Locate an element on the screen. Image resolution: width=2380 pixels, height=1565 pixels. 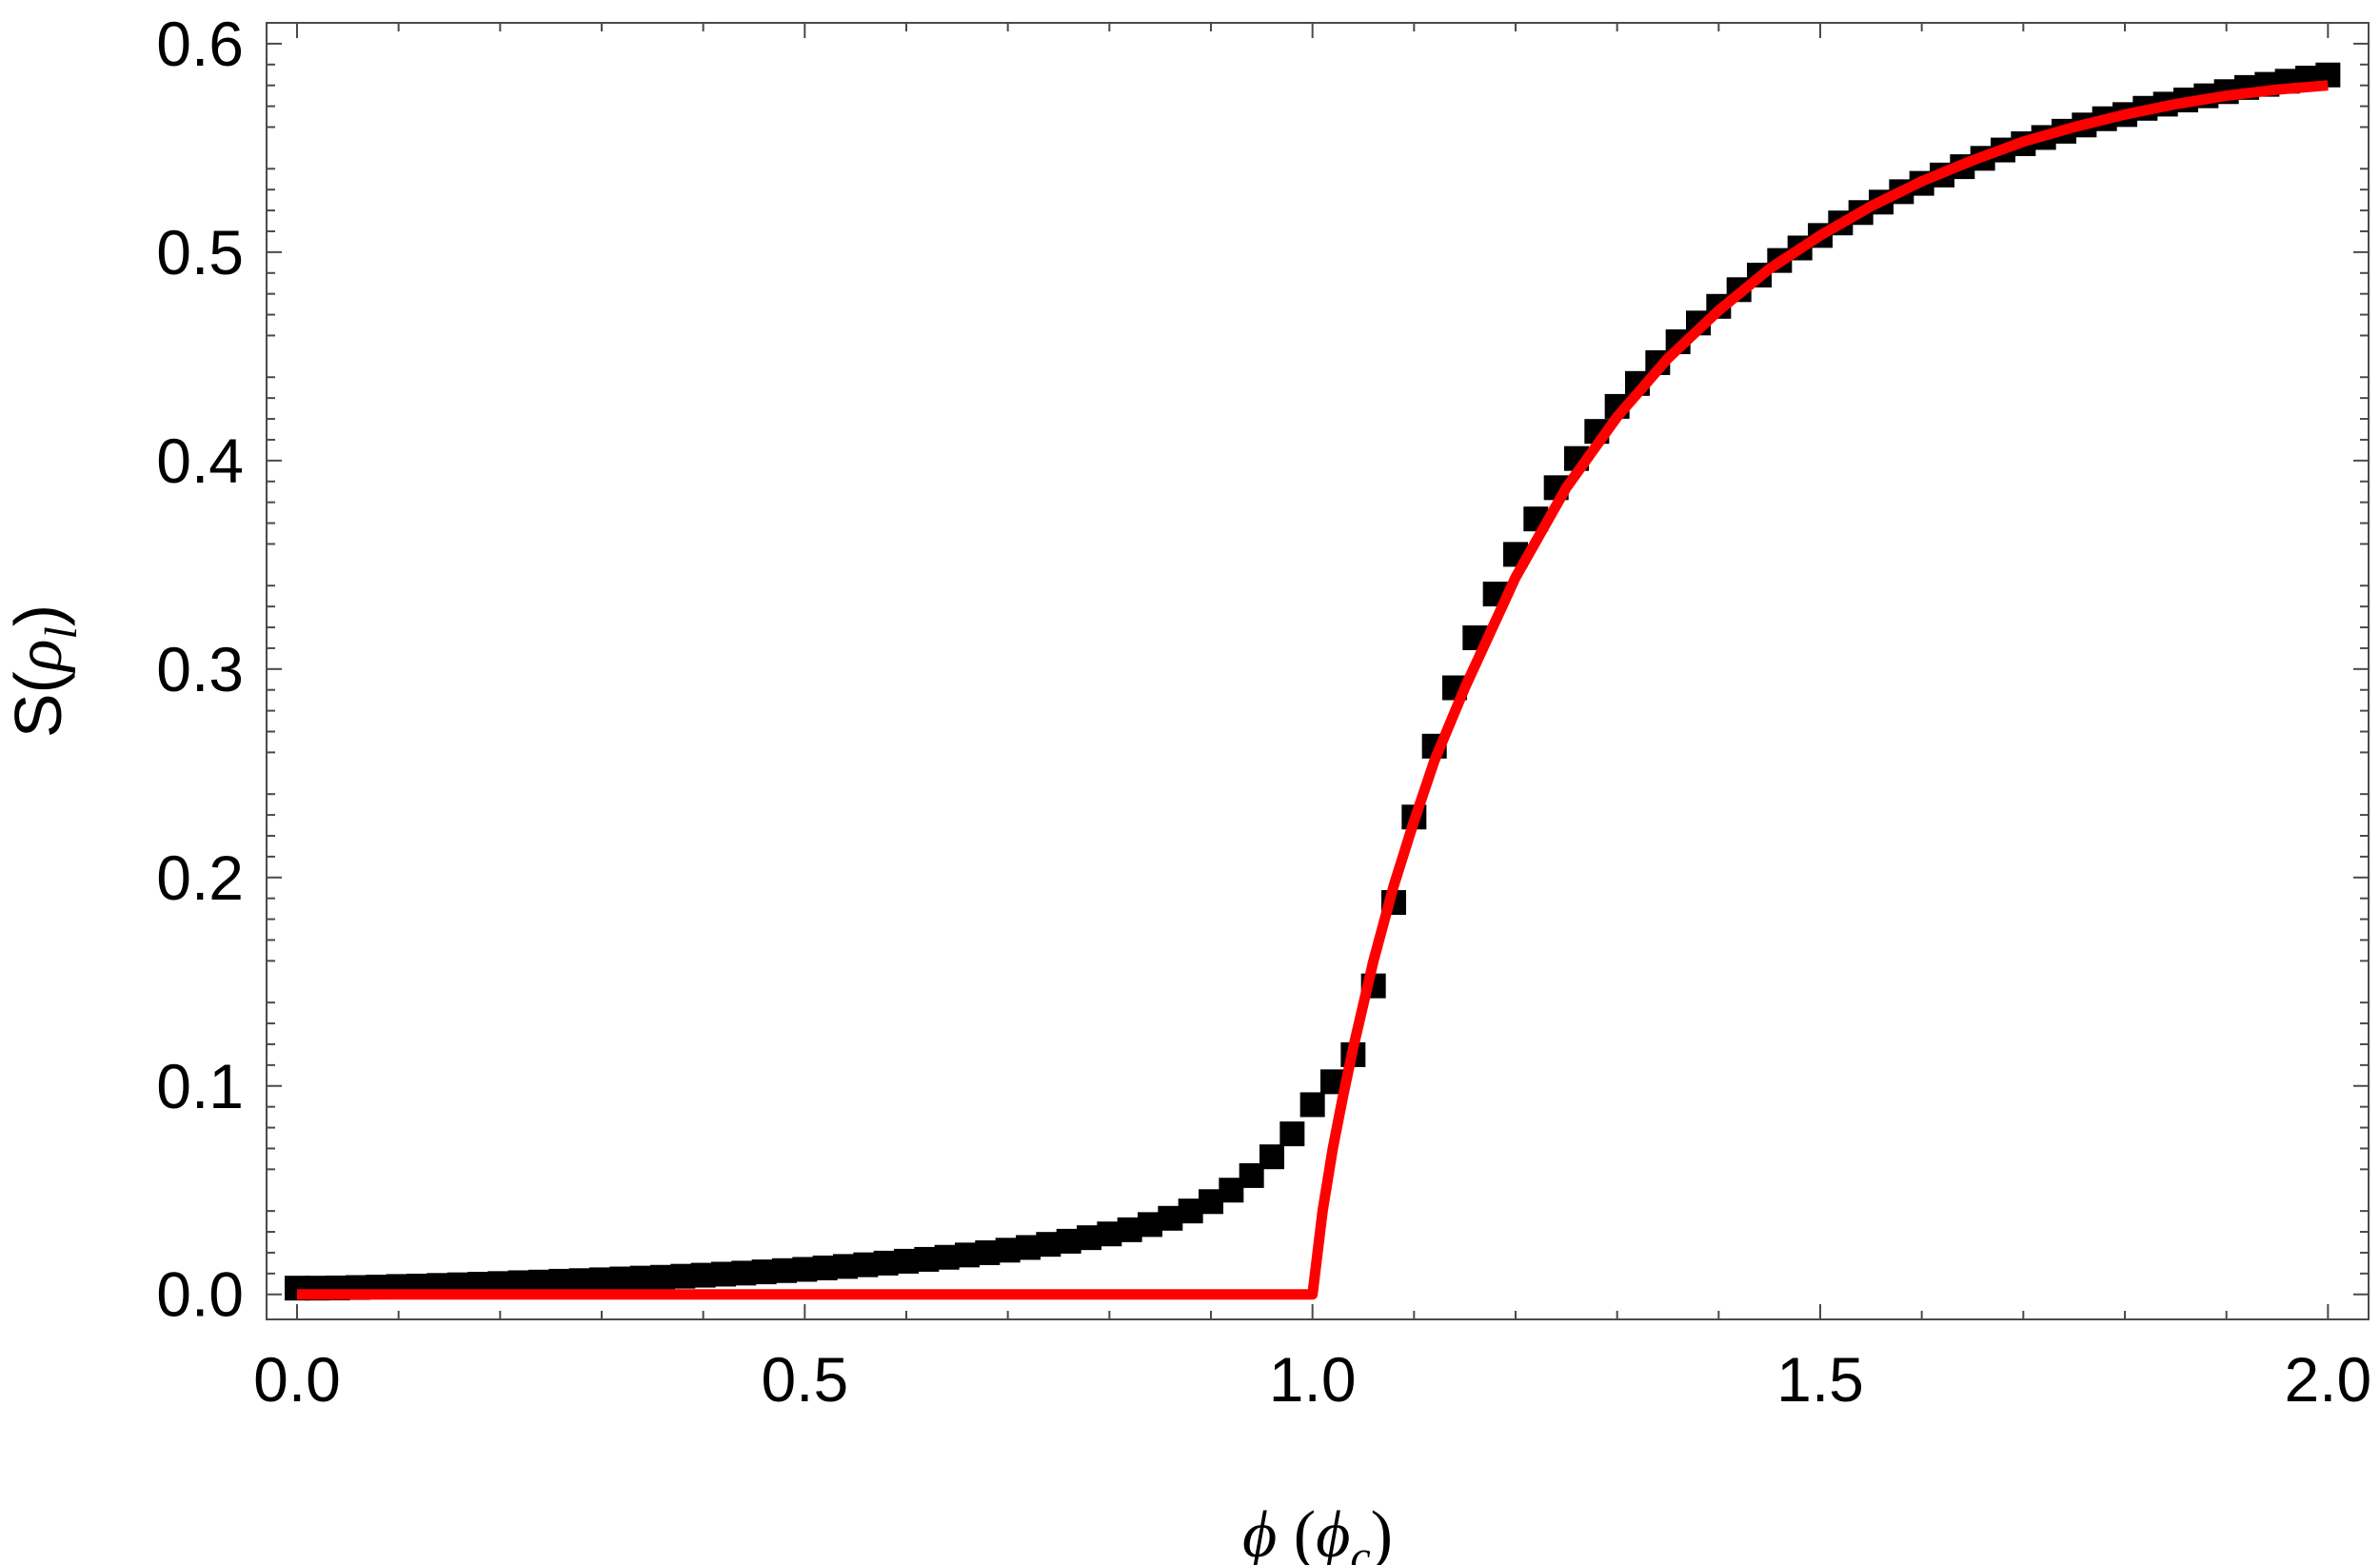
y-tick-label: 0.0 is located at coordinates (200, 1294).